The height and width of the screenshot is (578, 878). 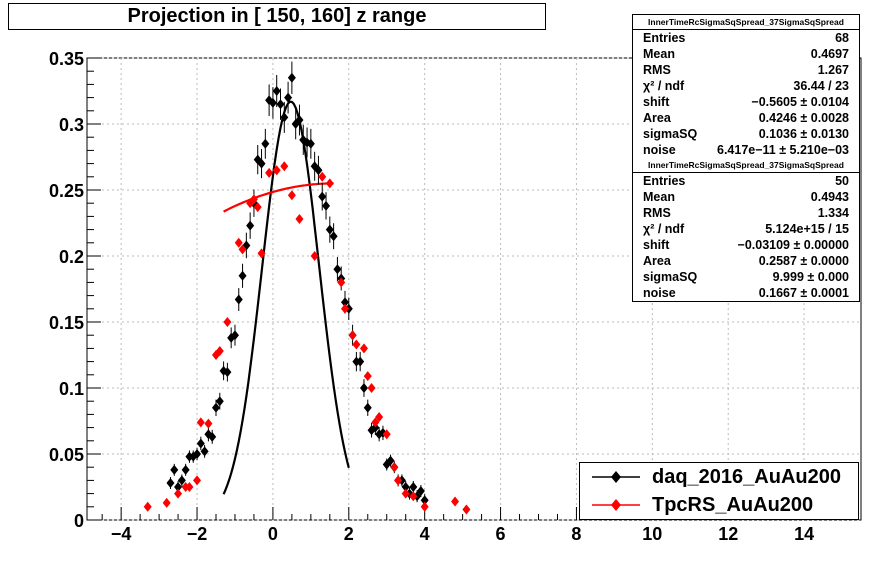 I want to click on legend-label-tpcrs: TpcRS_AuAu200, so click(x=733, y=504).